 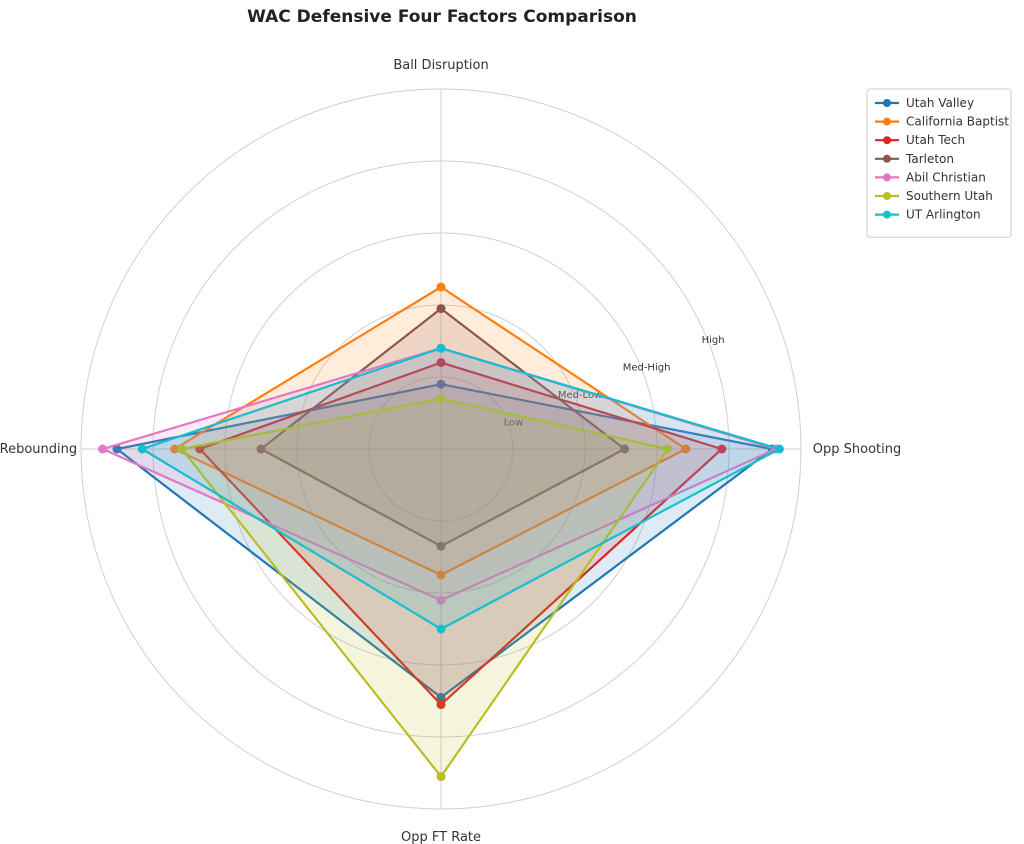 What do you see at coordinates (441, 287) in the screenshot?
I see `data-point-california-baptist-ball-disruption` at bounding box center [441, 287].